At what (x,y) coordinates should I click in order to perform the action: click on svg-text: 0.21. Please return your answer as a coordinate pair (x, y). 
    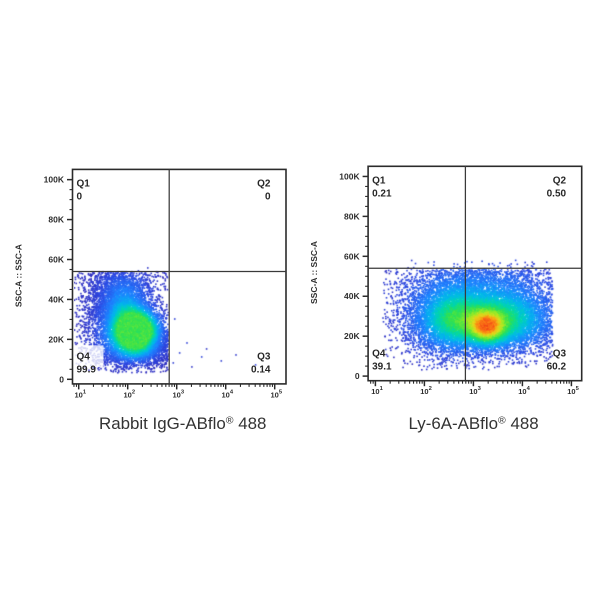
    Looking at the image, I should click on (382, 194).